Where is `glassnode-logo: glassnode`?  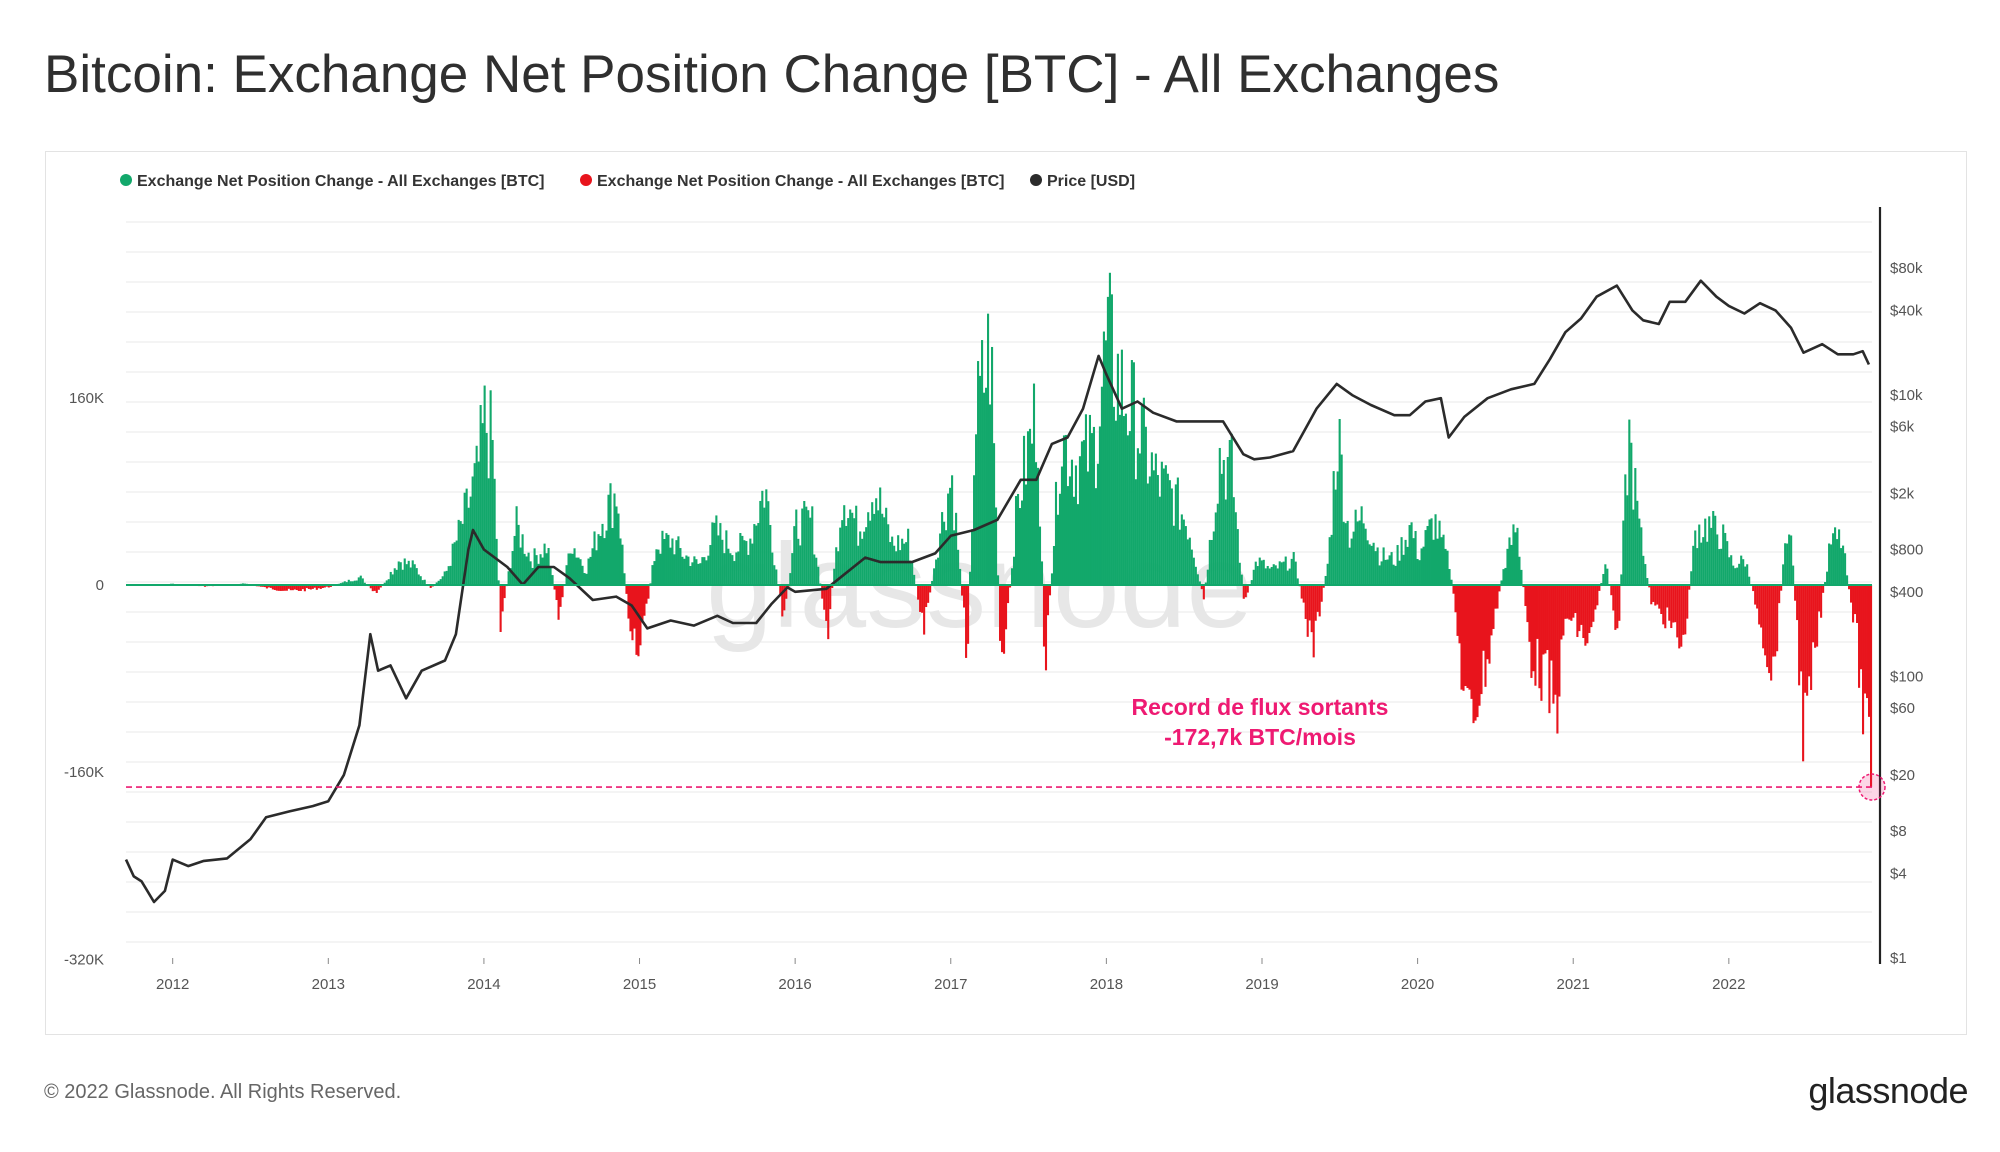 glassnode-logo: glassnode is located at coordinates (1888, 1090).